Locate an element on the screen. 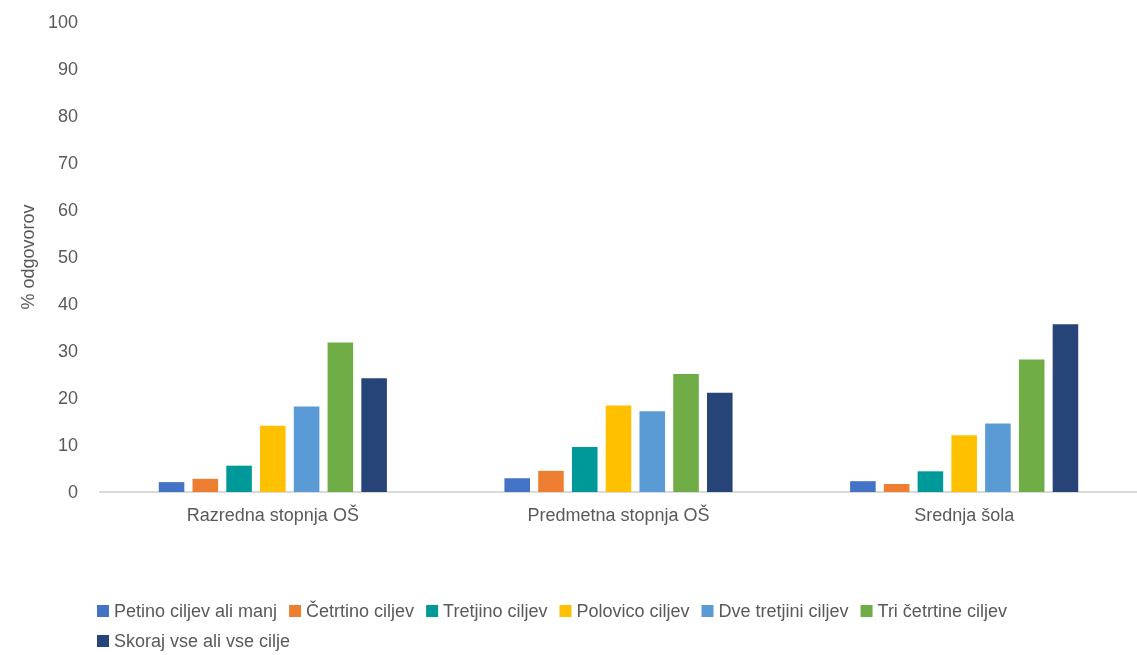  legend-label: Petino ciljev ali manj is located at coordinates (196, 611).